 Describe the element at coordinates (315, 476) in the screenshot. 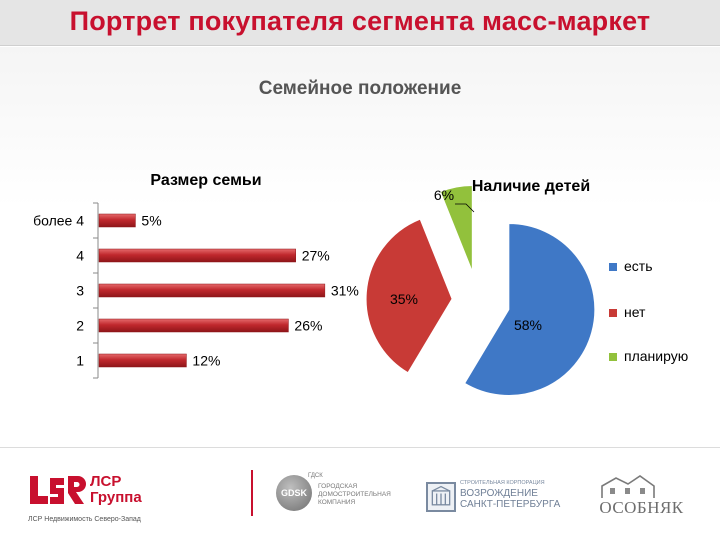

I see `gdsk-superscript: ГДСК` at that location.